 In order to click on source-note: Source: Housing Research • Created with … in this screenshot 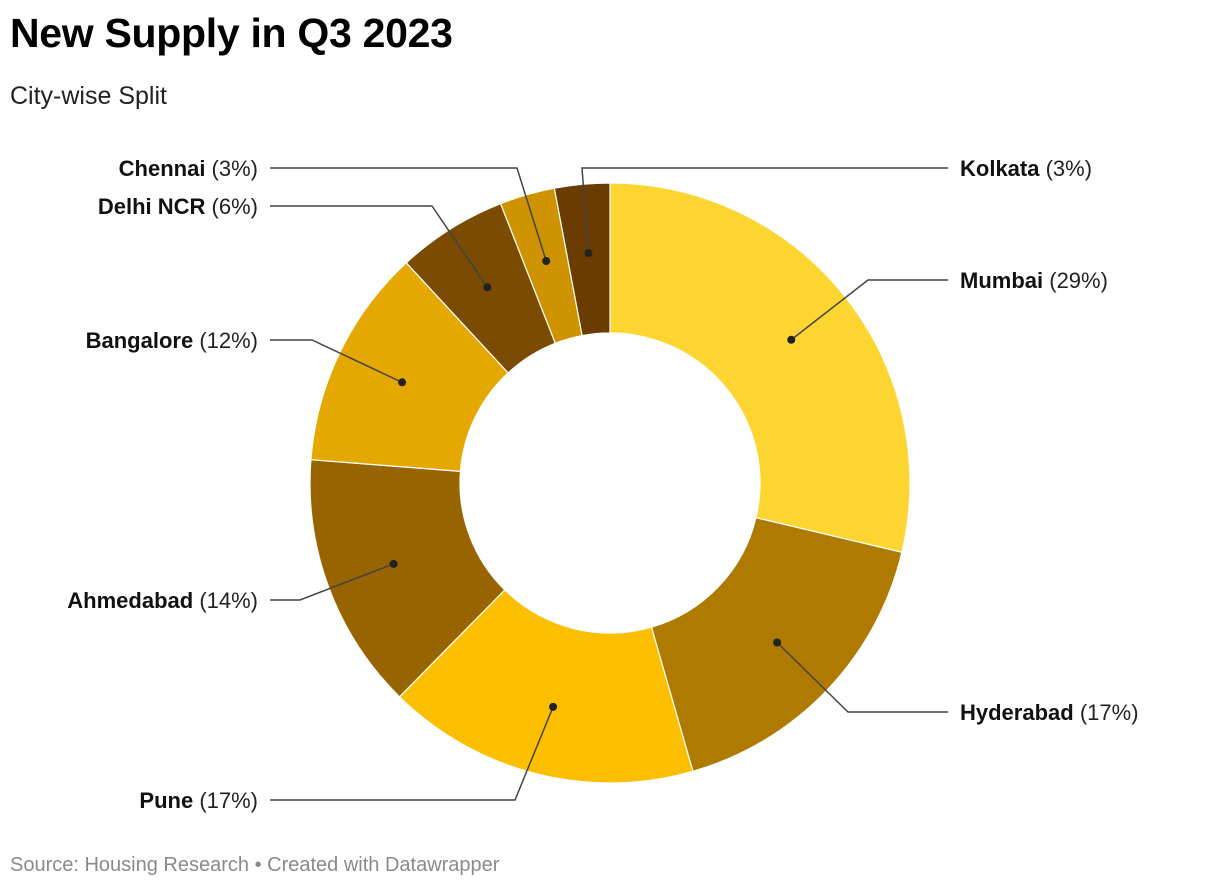, I will do `click(255, 865)`.